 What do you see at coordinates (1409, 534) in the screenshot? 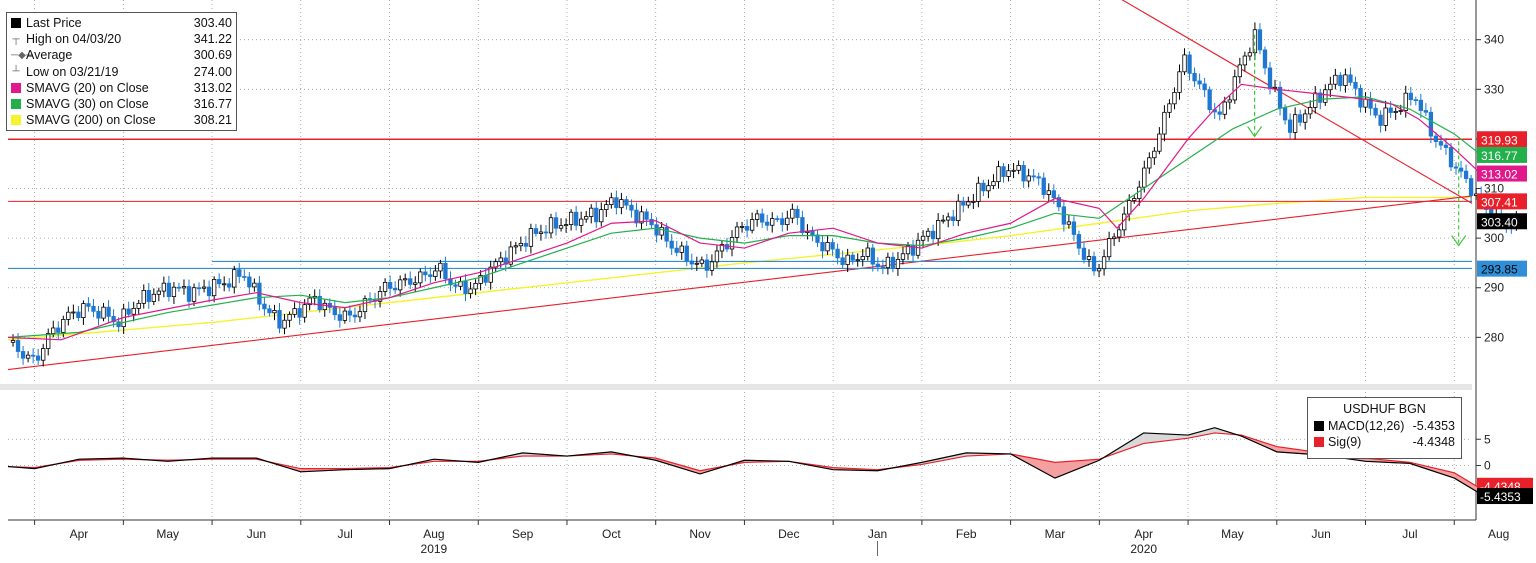
I see `month-label: Jul` at bounding box center [1409, 534].